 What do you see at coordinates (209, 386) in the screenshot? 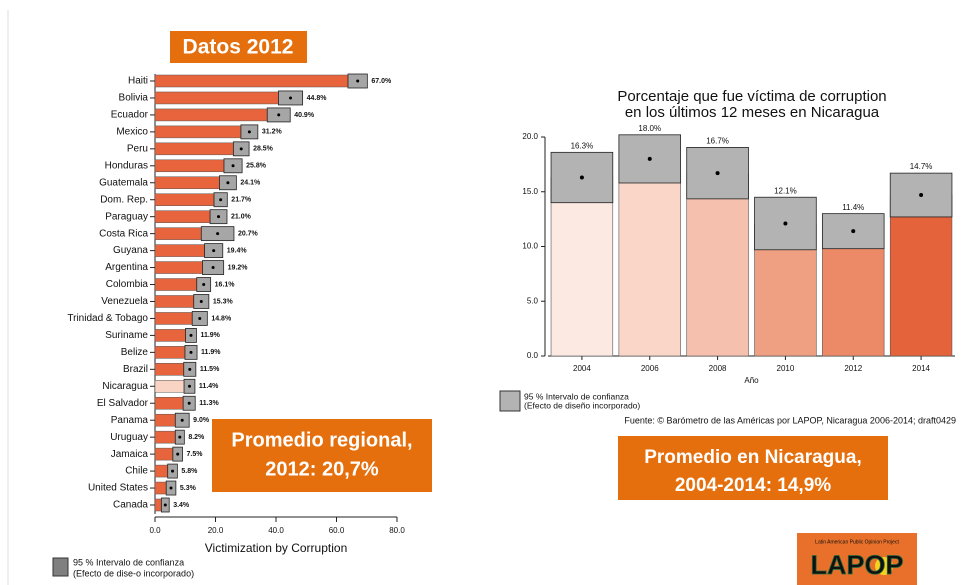
I see `value-label: 11.4%` at bounding box center [209, 386].